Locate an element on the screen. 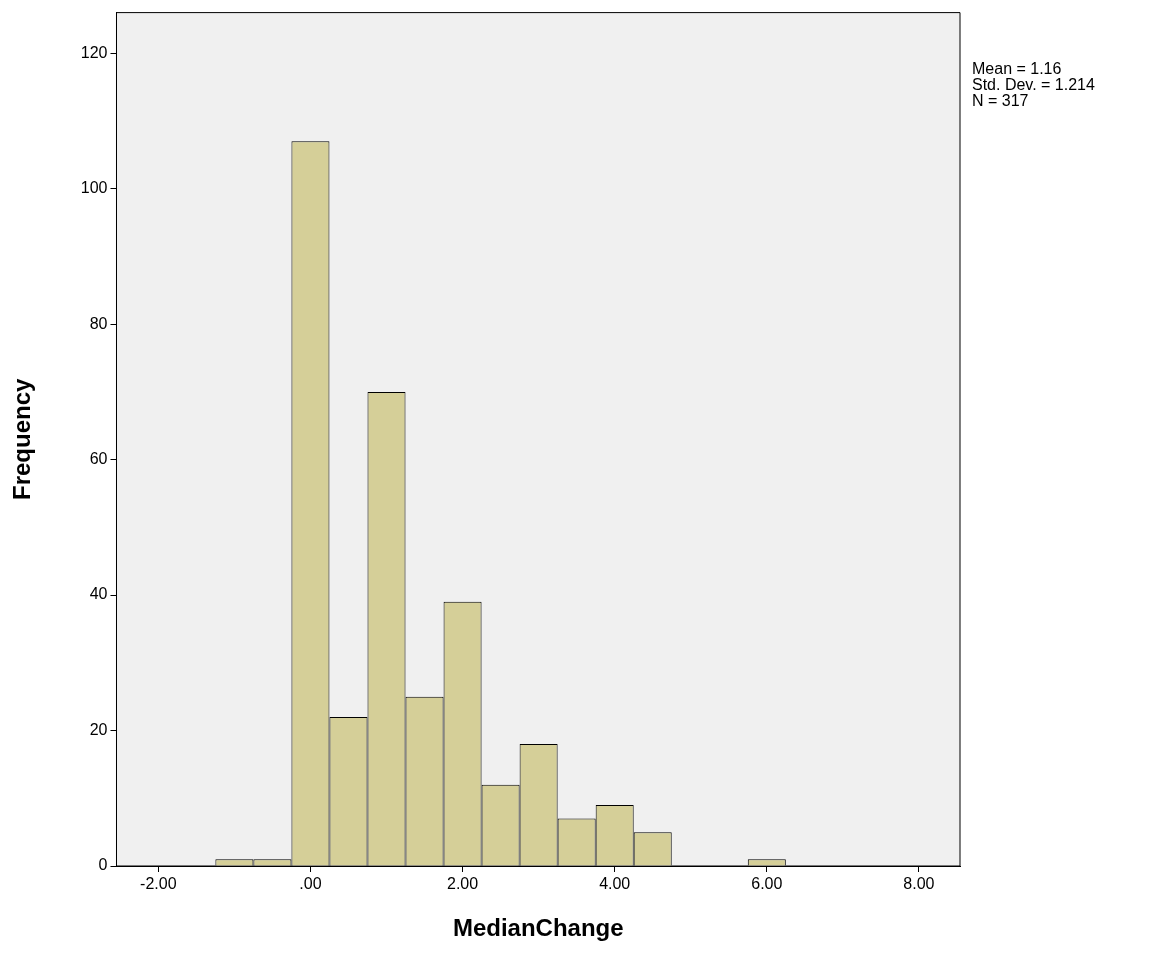 This screenshot has height=958, width=1150. x-tick-label: .00 is located at coordinates (310, 884).